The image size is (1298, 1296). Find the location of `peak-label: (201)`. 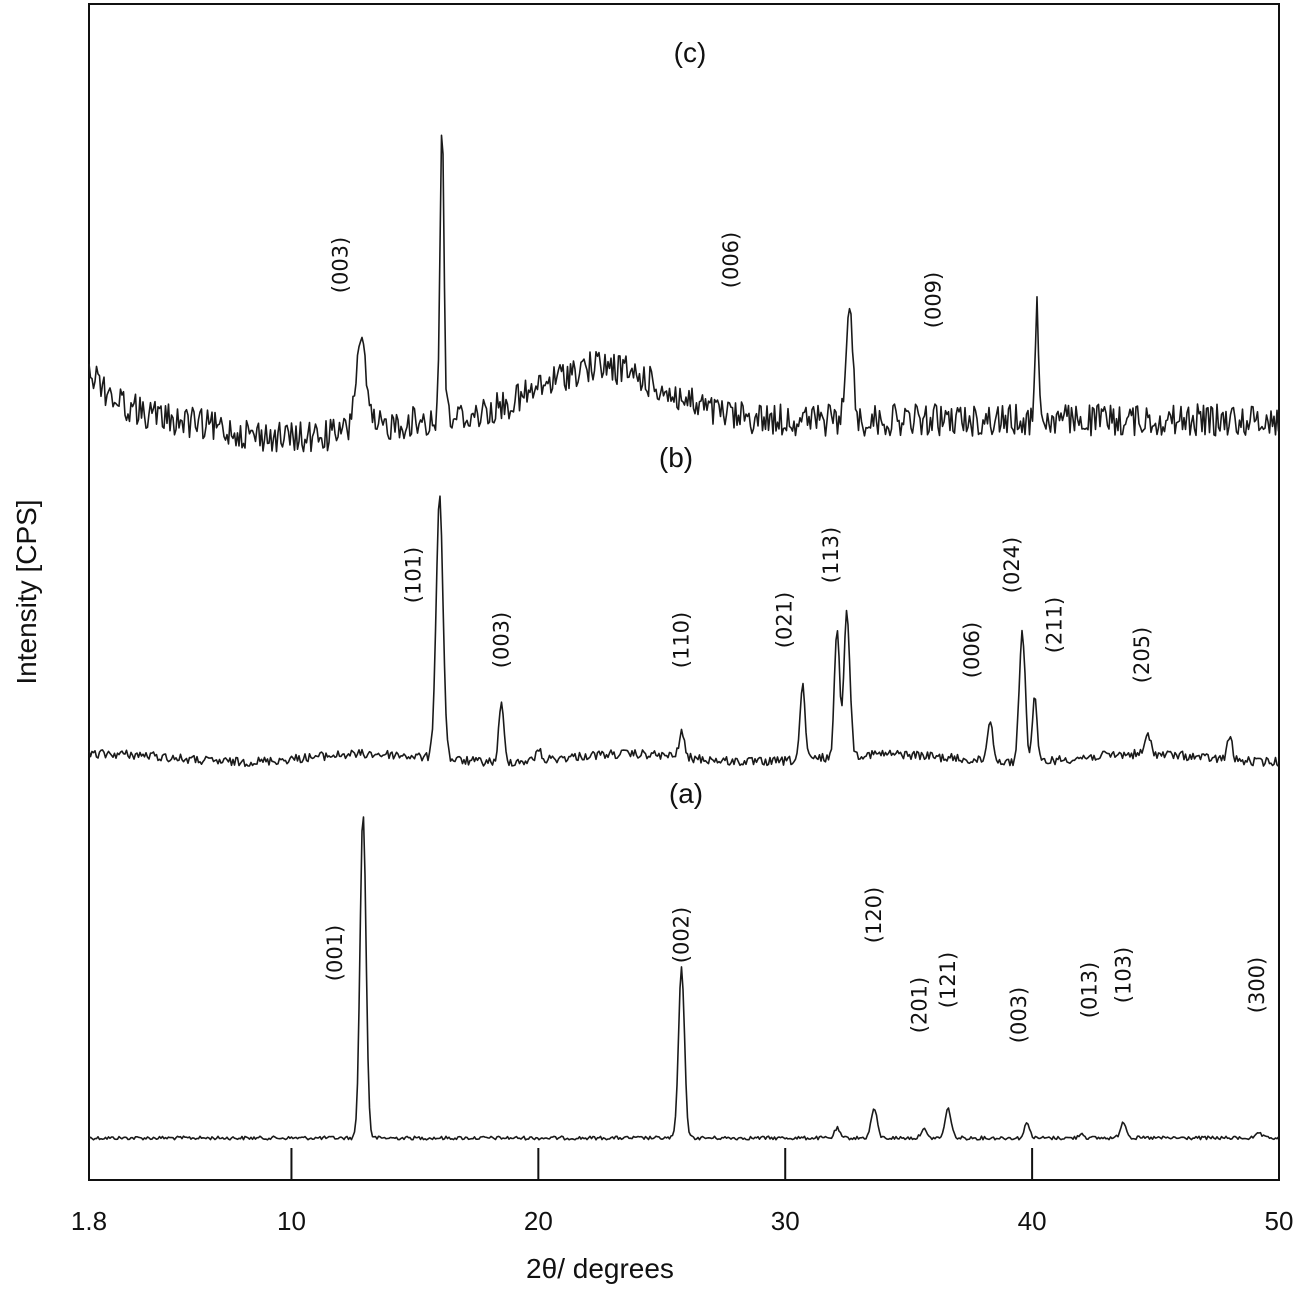

peak-label: (201) is located at coordinates (920, 1005).